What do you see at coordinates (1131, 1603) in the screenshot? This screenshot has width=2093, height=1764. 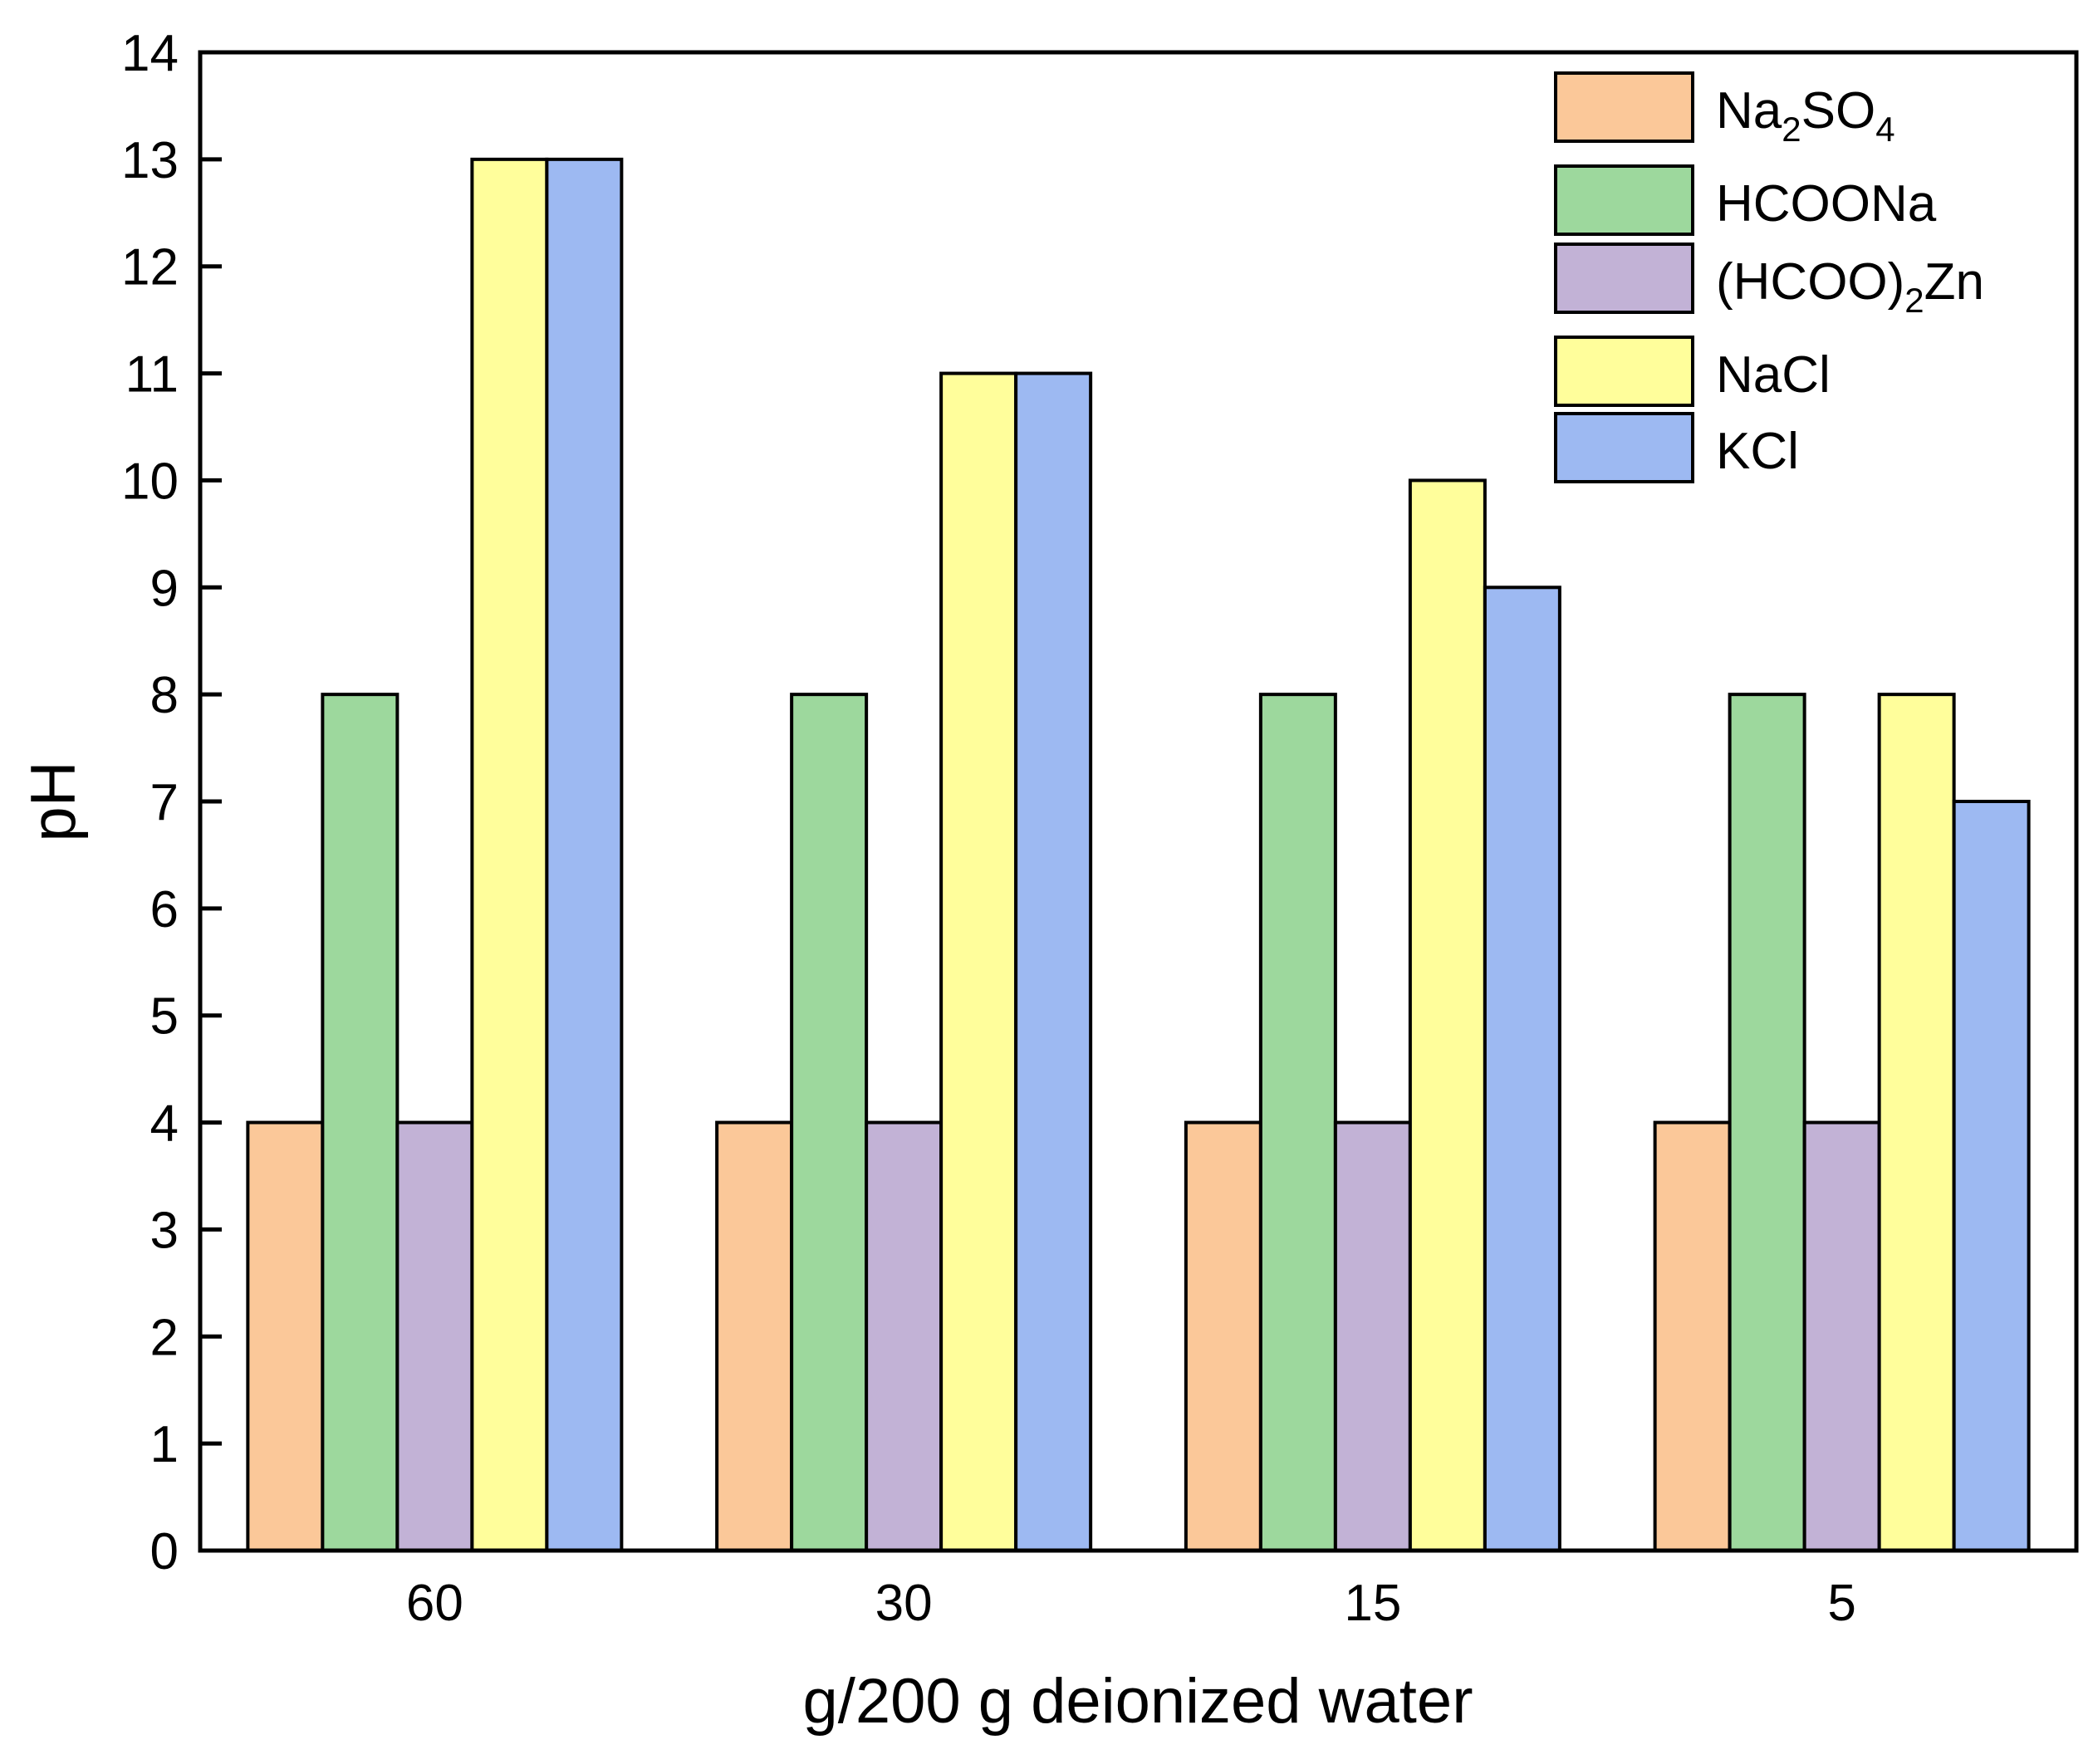 I see `x-axis: 60 30 15 5` at bounding box center [1131, 1603].